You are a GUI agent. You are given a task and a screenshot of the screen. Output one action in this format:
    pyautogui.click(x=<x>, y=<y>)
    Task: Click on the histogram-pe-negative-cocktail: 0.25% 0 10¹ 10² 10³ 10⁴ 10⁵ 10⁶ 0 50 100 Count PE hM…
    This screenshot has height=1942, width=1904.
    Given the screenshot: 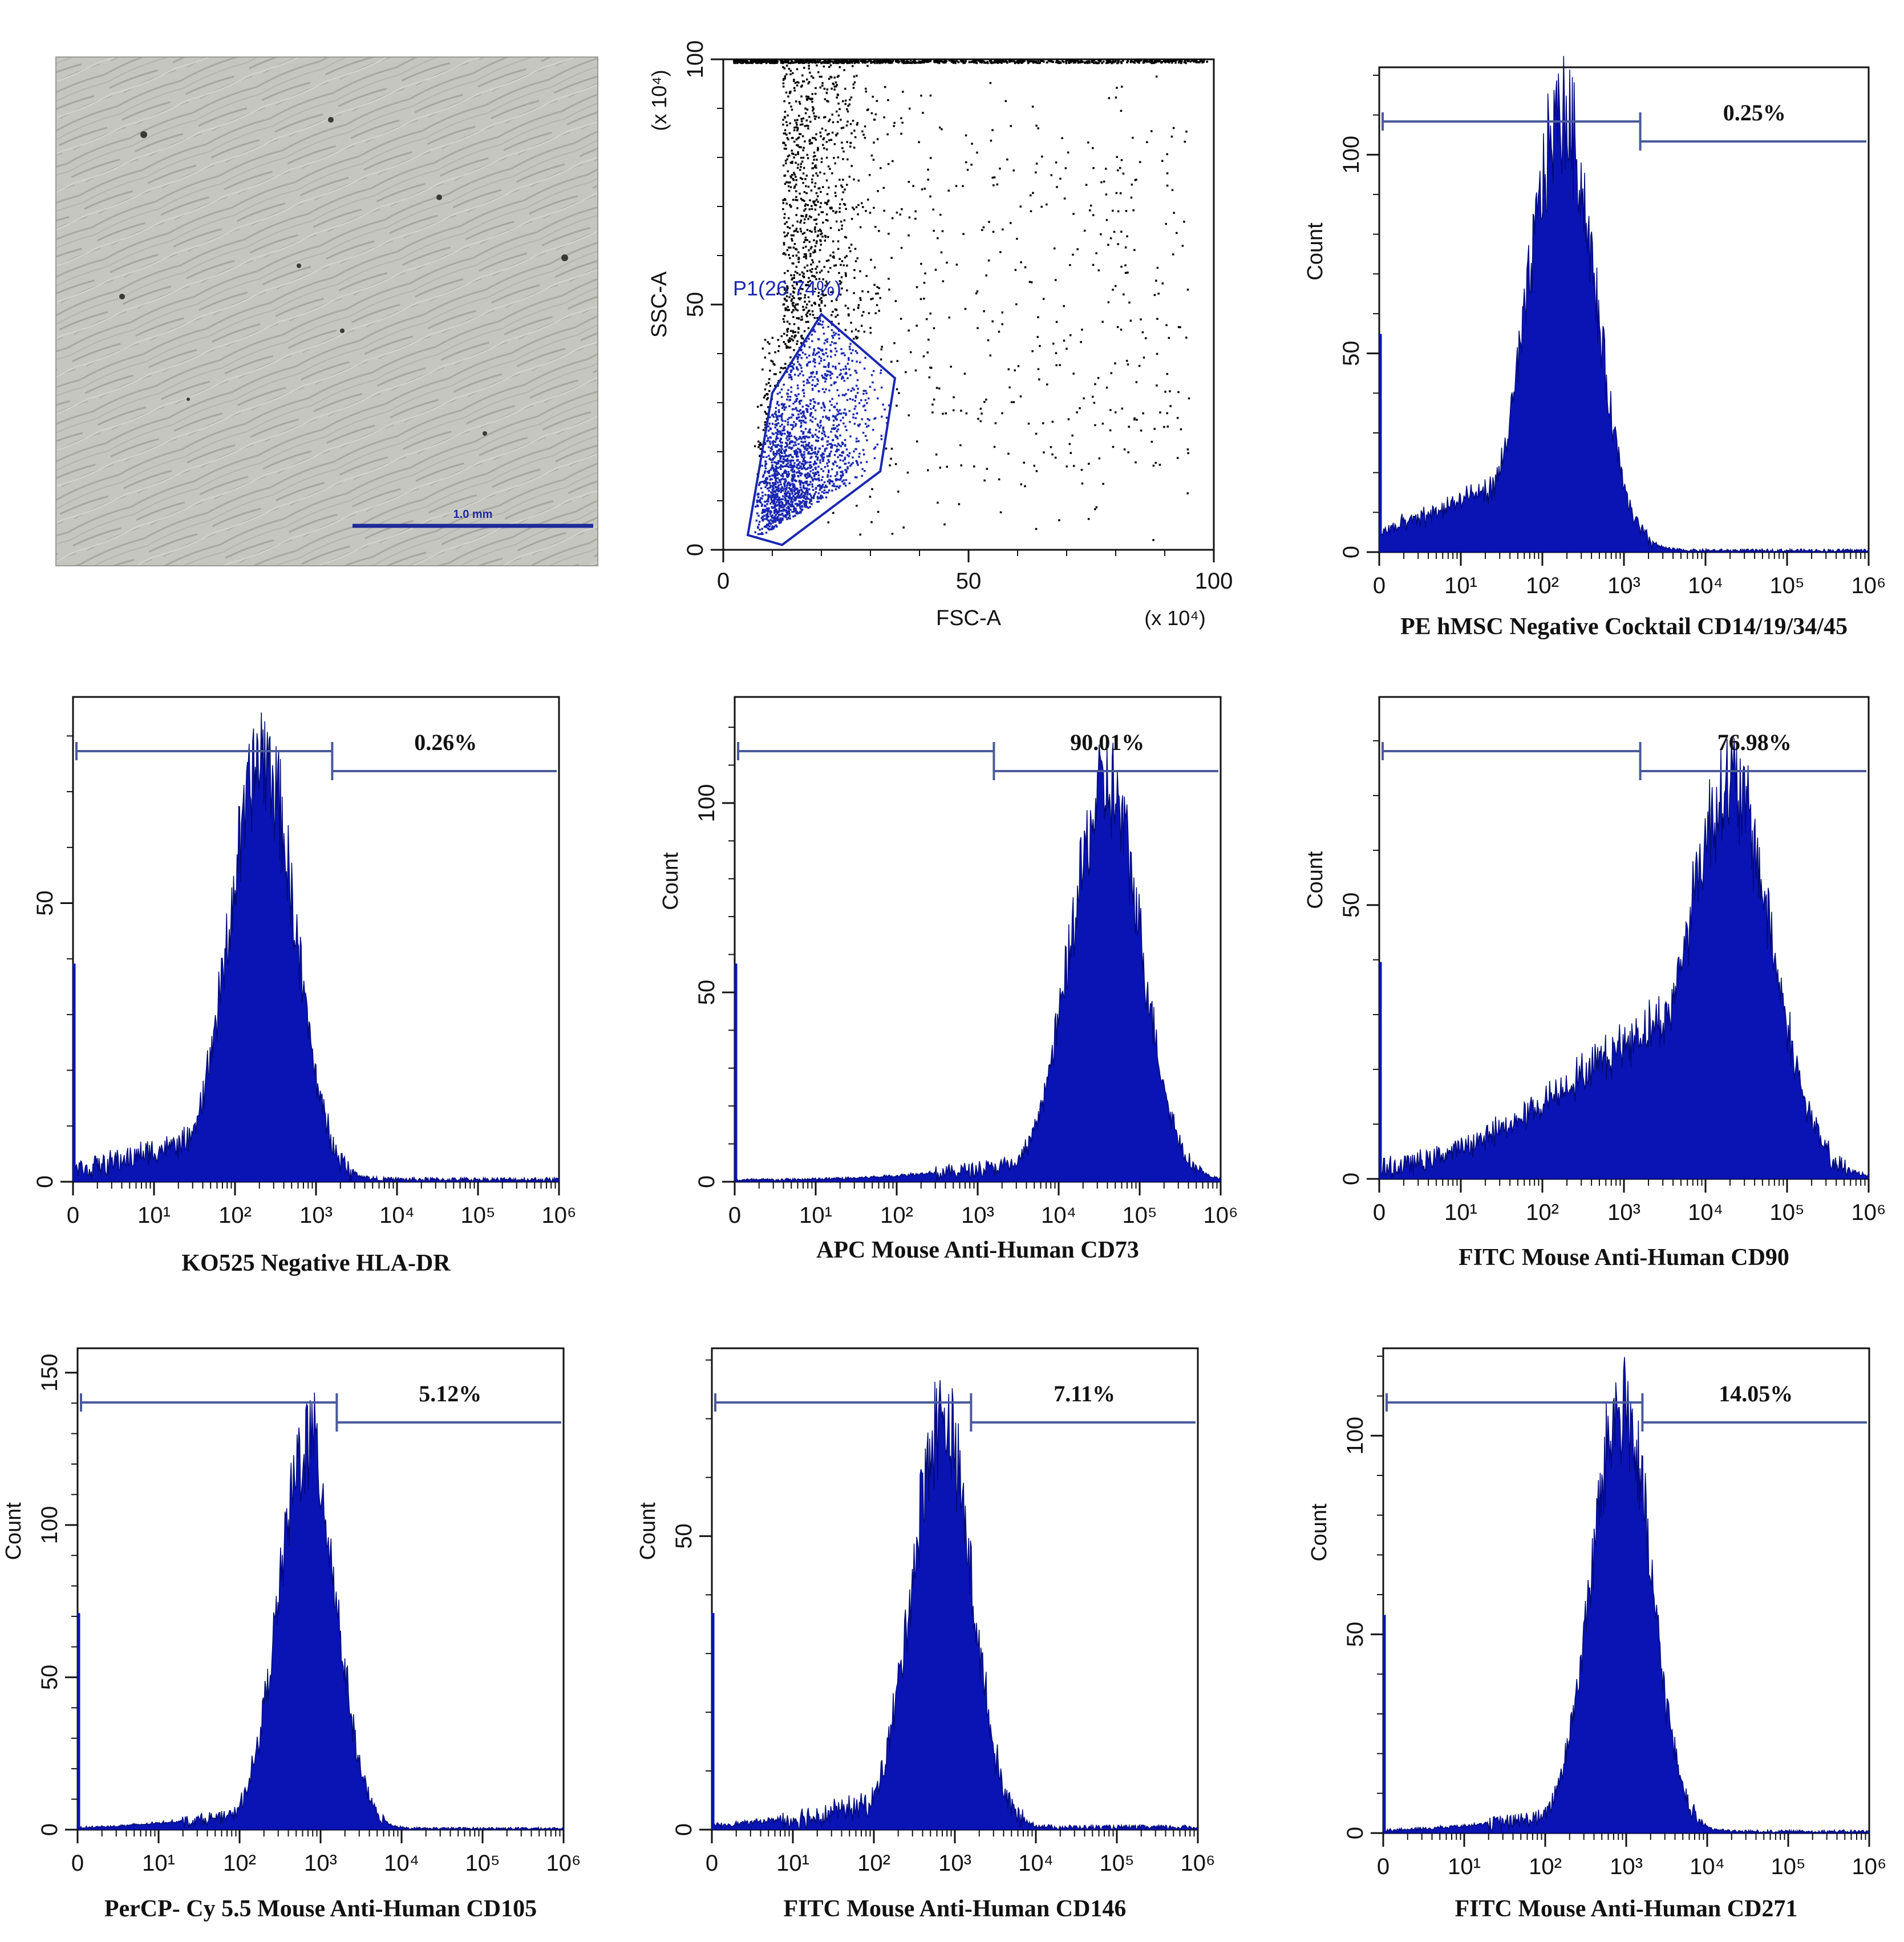 What is the action you would take?
    pyautogui.click(x=1594, y=348)
    